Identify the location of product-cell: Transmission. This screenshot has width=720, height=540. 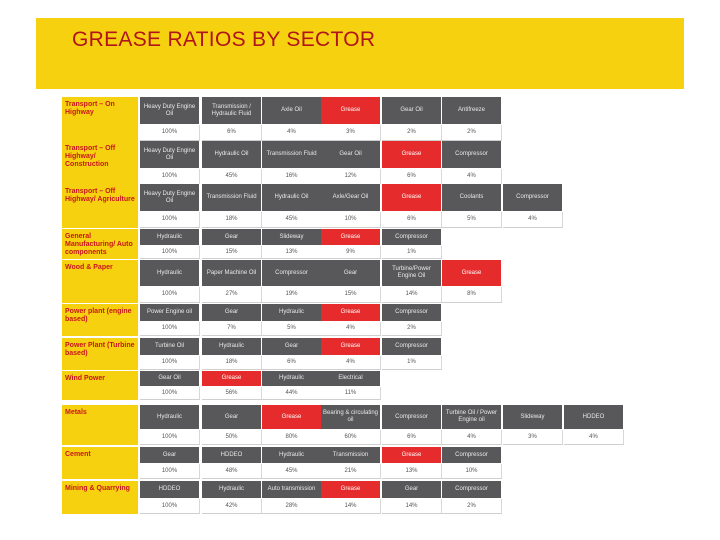
(351, 455).